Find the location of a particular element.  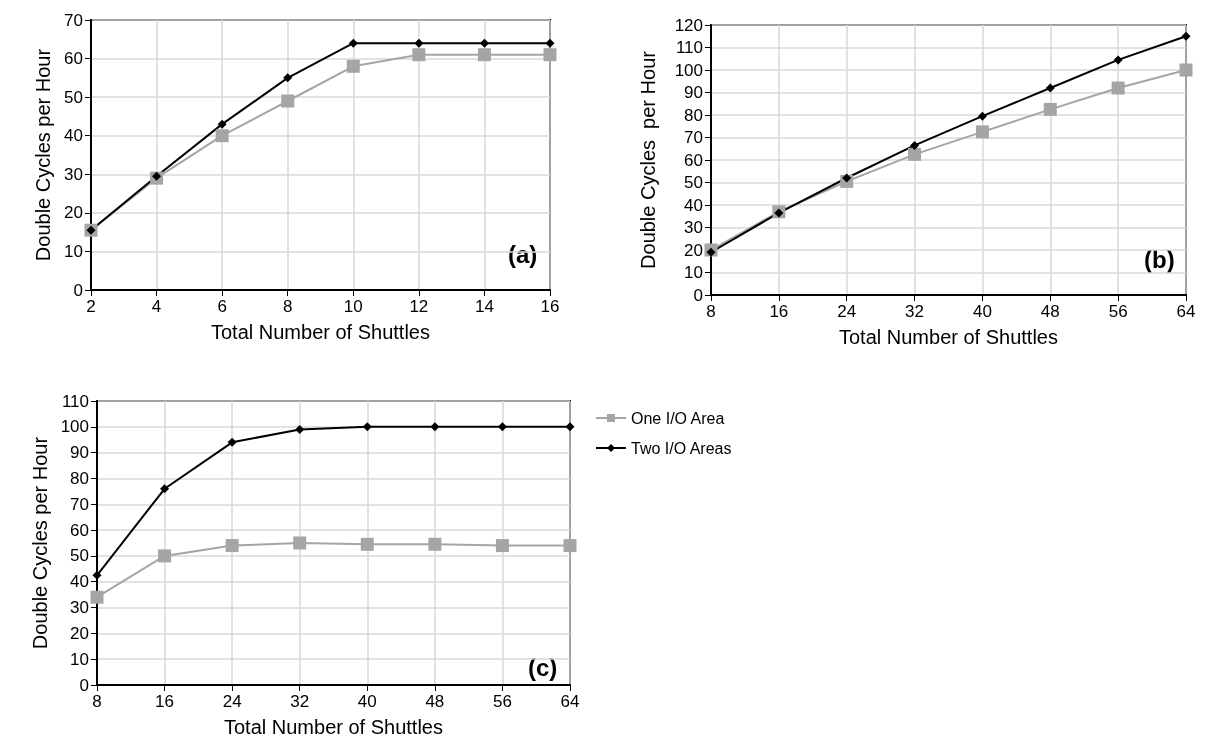

x-tick-label: 10 is located at coordinates (353, 306).